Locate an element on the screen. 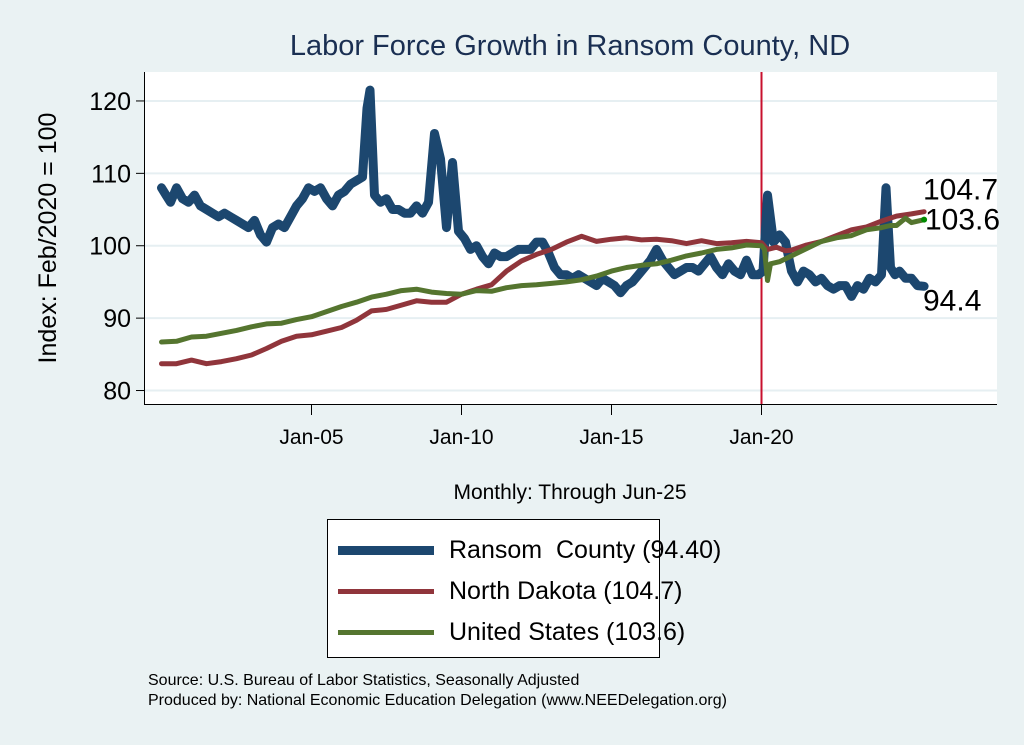  end-label-ransom-county: 94.4 is located at coordinates (952, 300).